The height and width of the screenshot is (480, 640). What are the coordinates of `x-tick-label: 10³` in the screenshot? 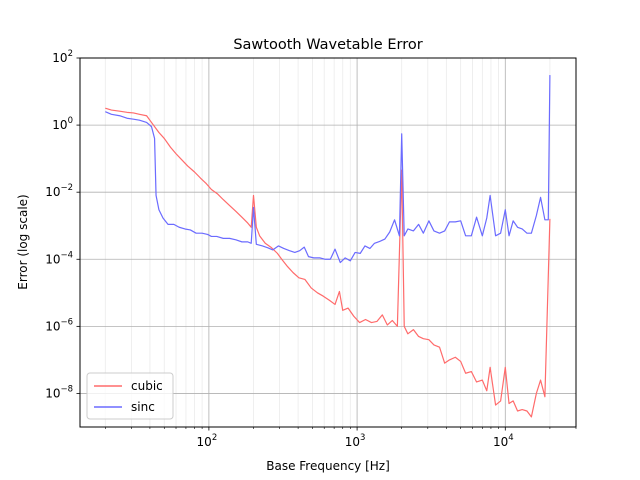 It's located at (355, 441).